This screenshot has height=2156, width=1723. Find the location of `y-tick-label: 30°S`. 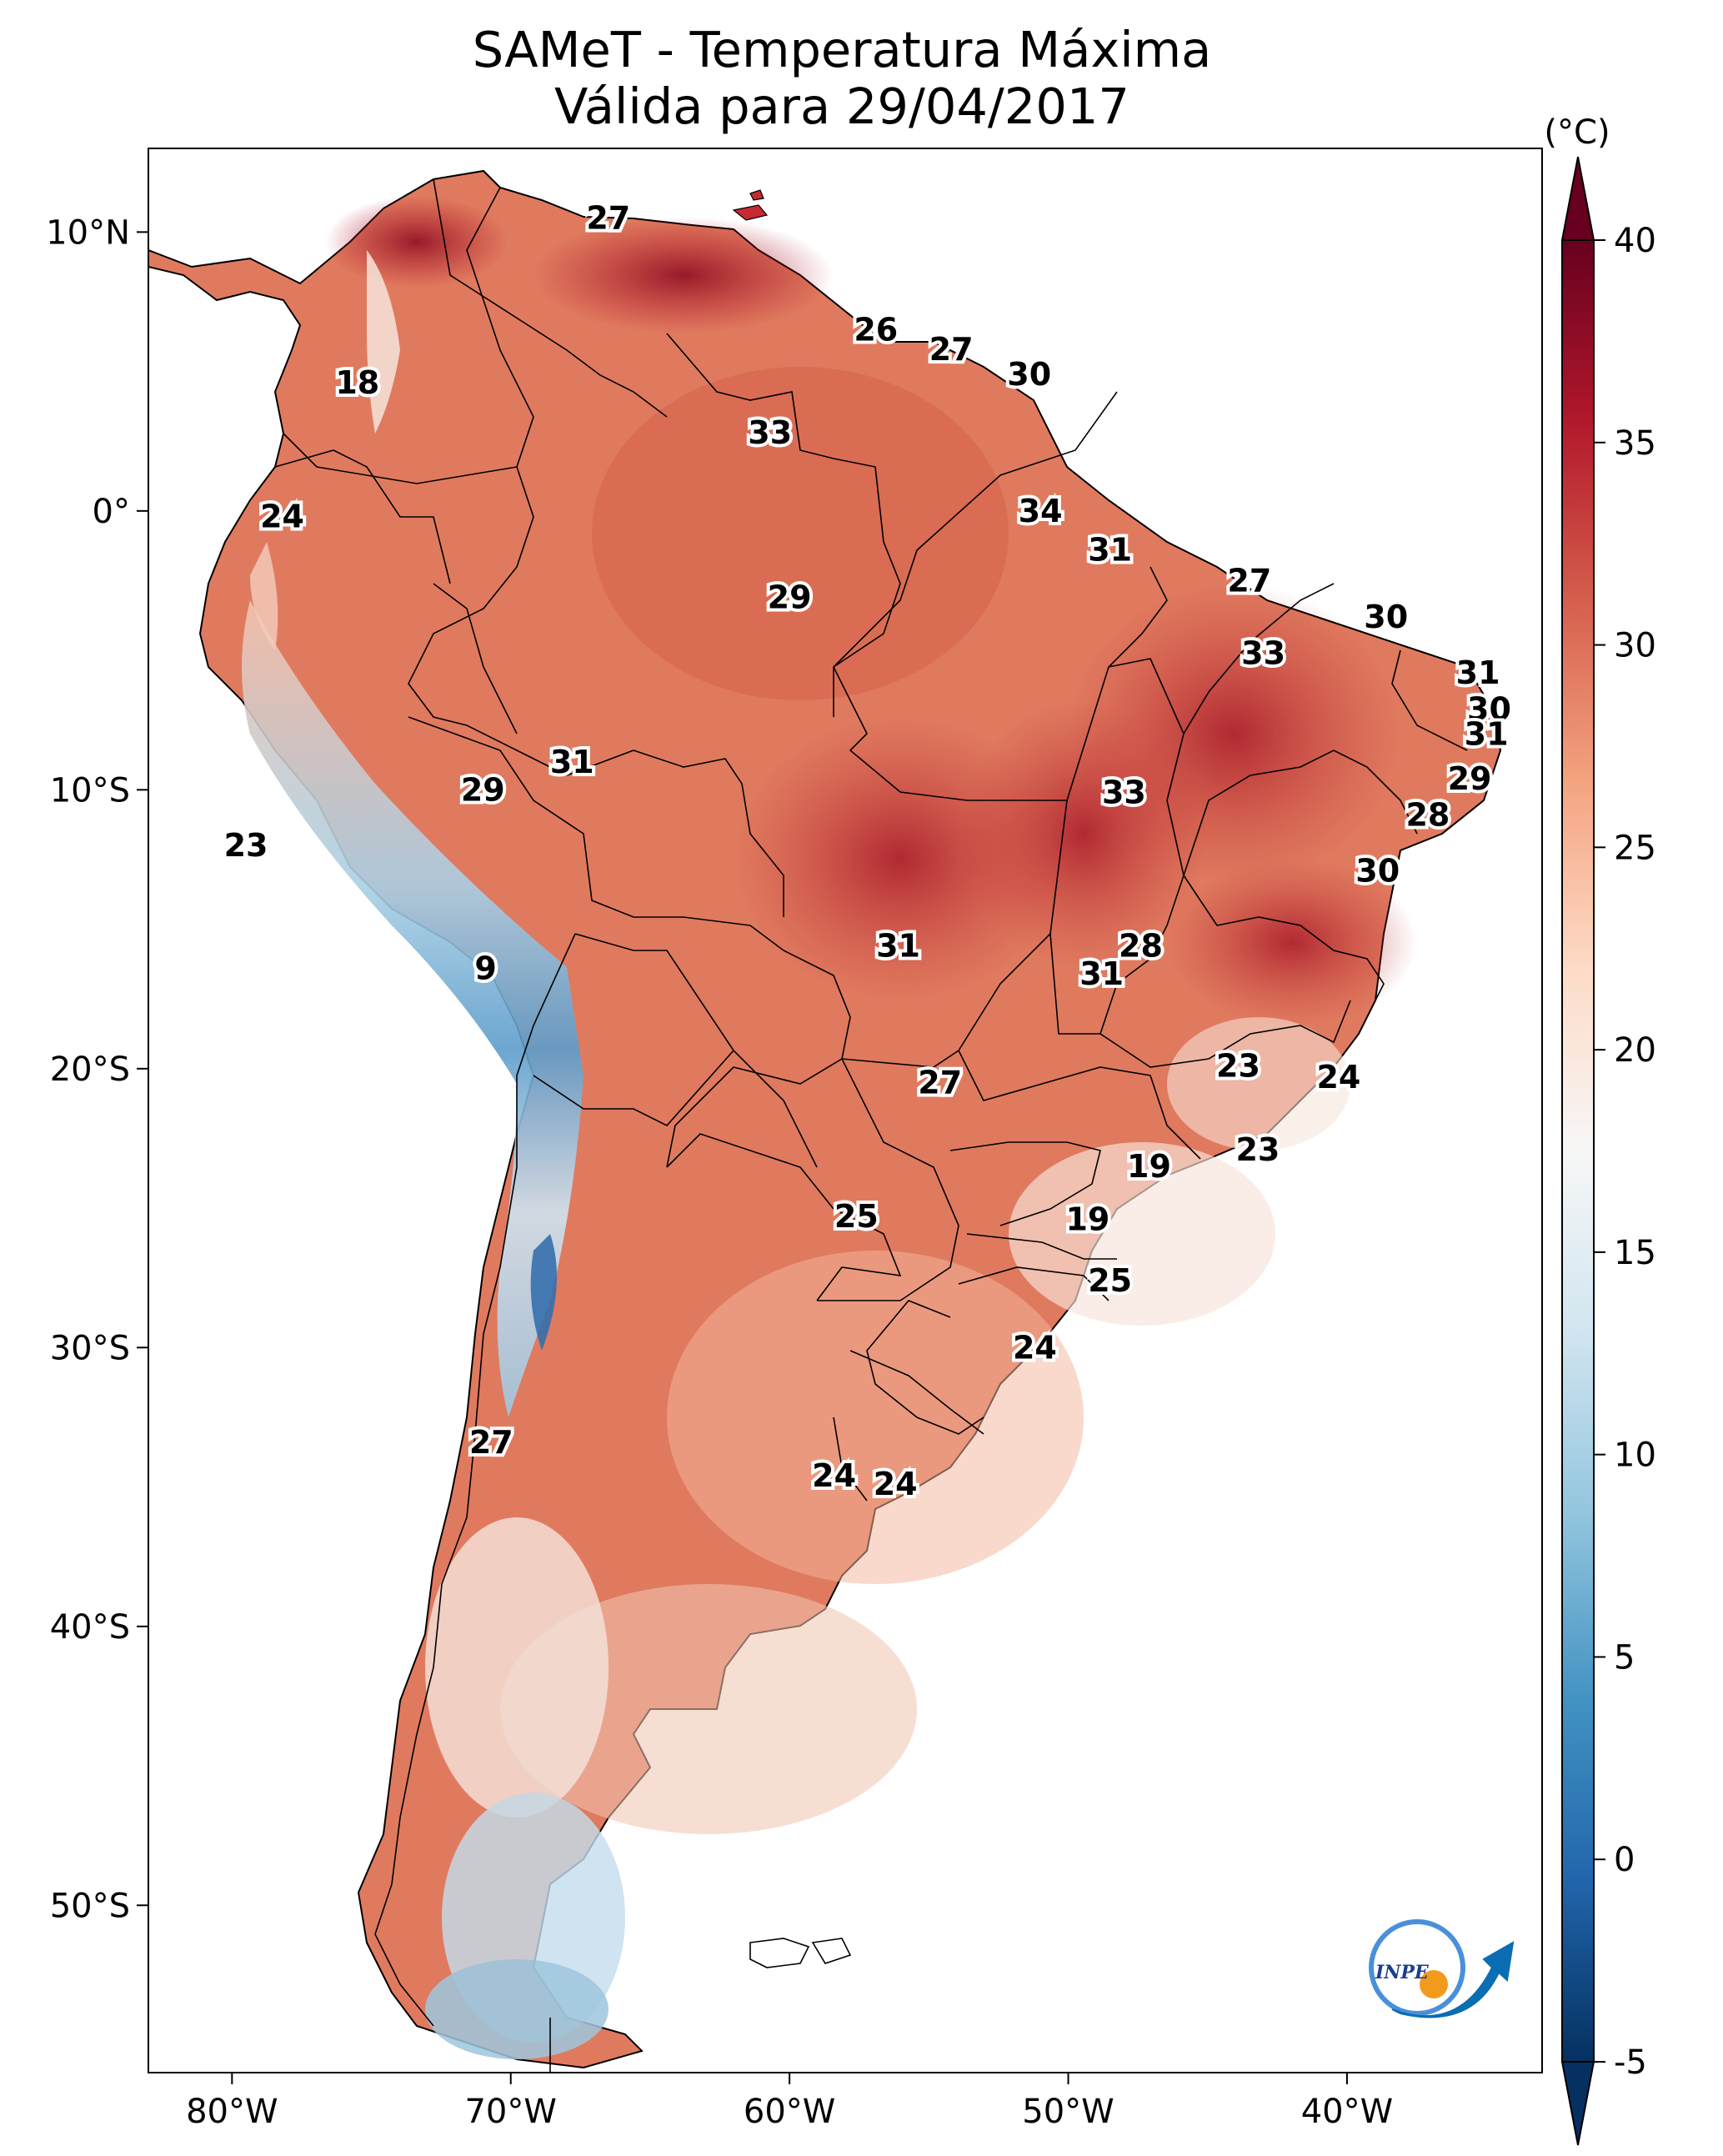

y-tick-label: 30°S is located at coordinates (90, 1348).